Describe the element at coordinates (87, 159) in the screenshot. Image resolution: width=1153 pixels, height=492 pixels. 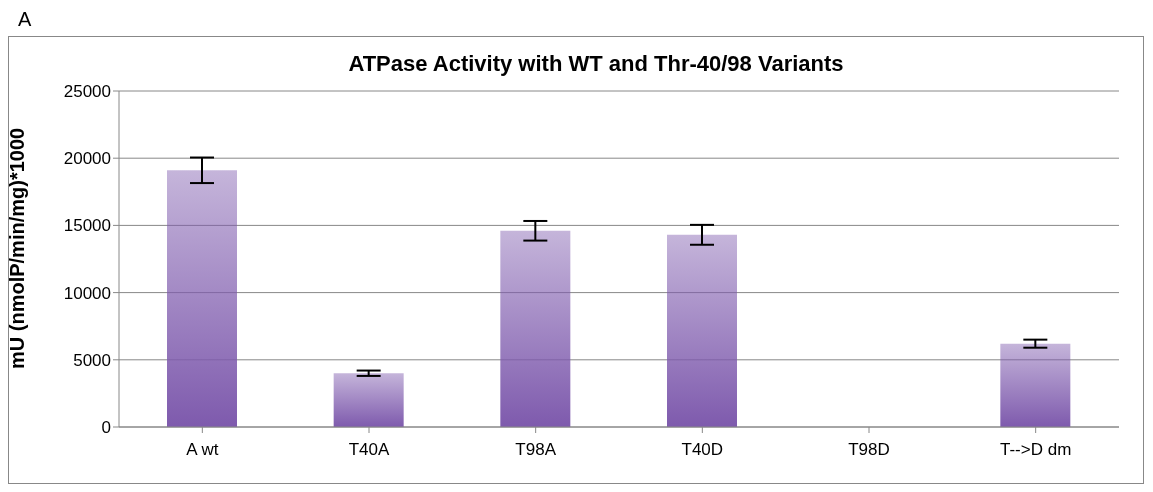
I see `y-tick-label: 20000` at that location.